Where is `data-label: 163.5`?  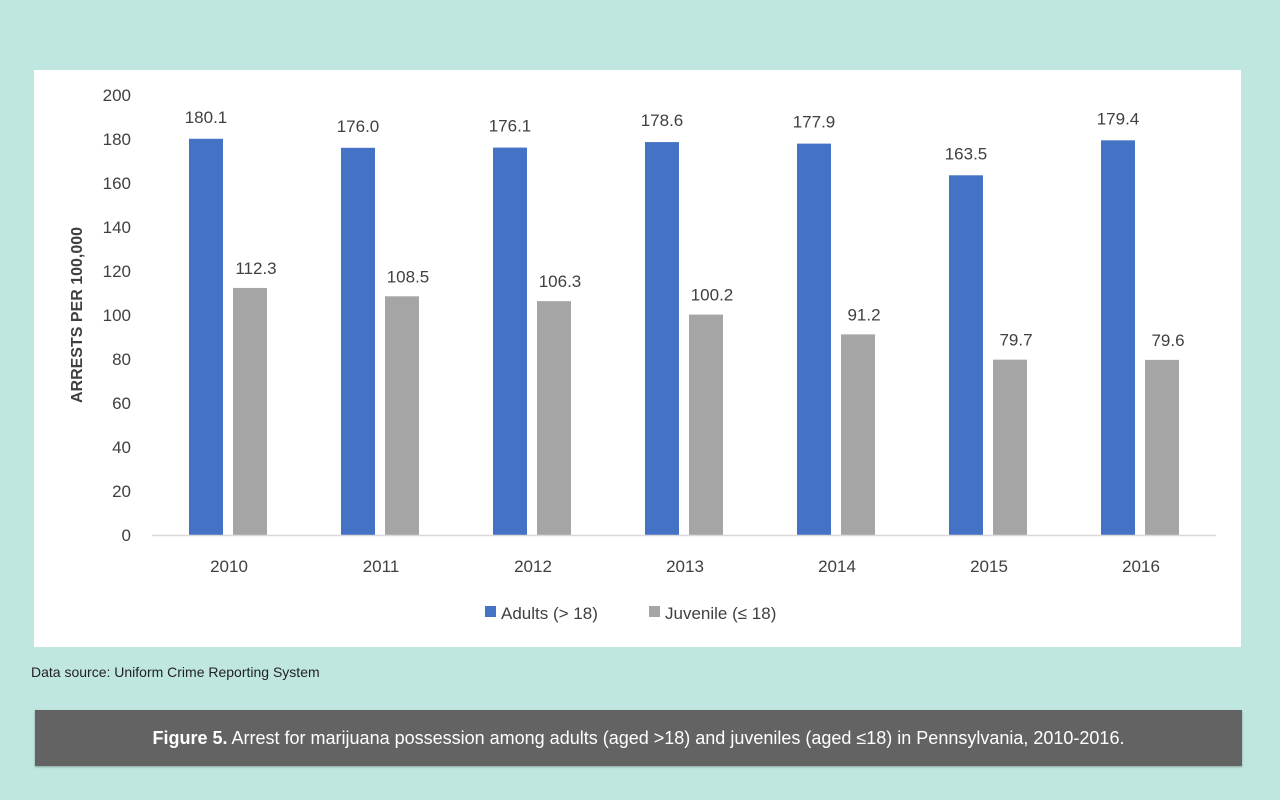
data-label: 163.5 is located at coordinates (966, 153).